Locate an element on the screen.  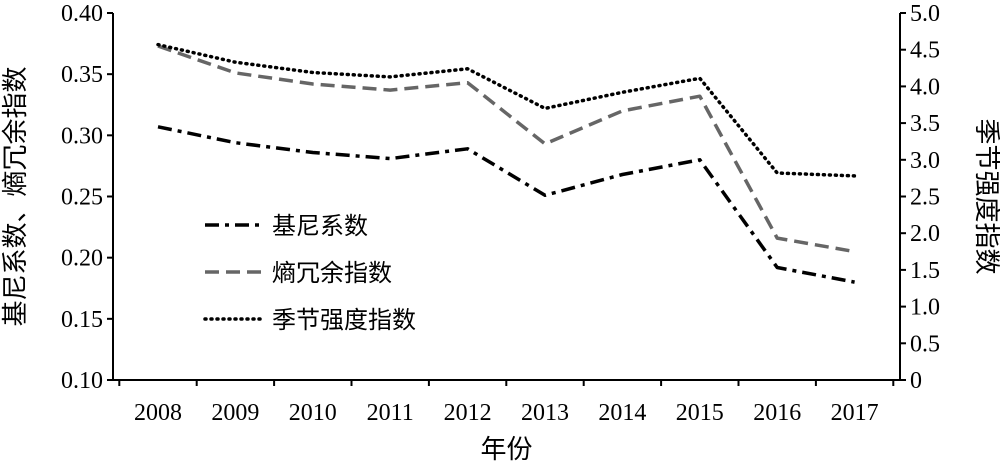
x-tick-label: 2009 is located at coordinates (235, 413).